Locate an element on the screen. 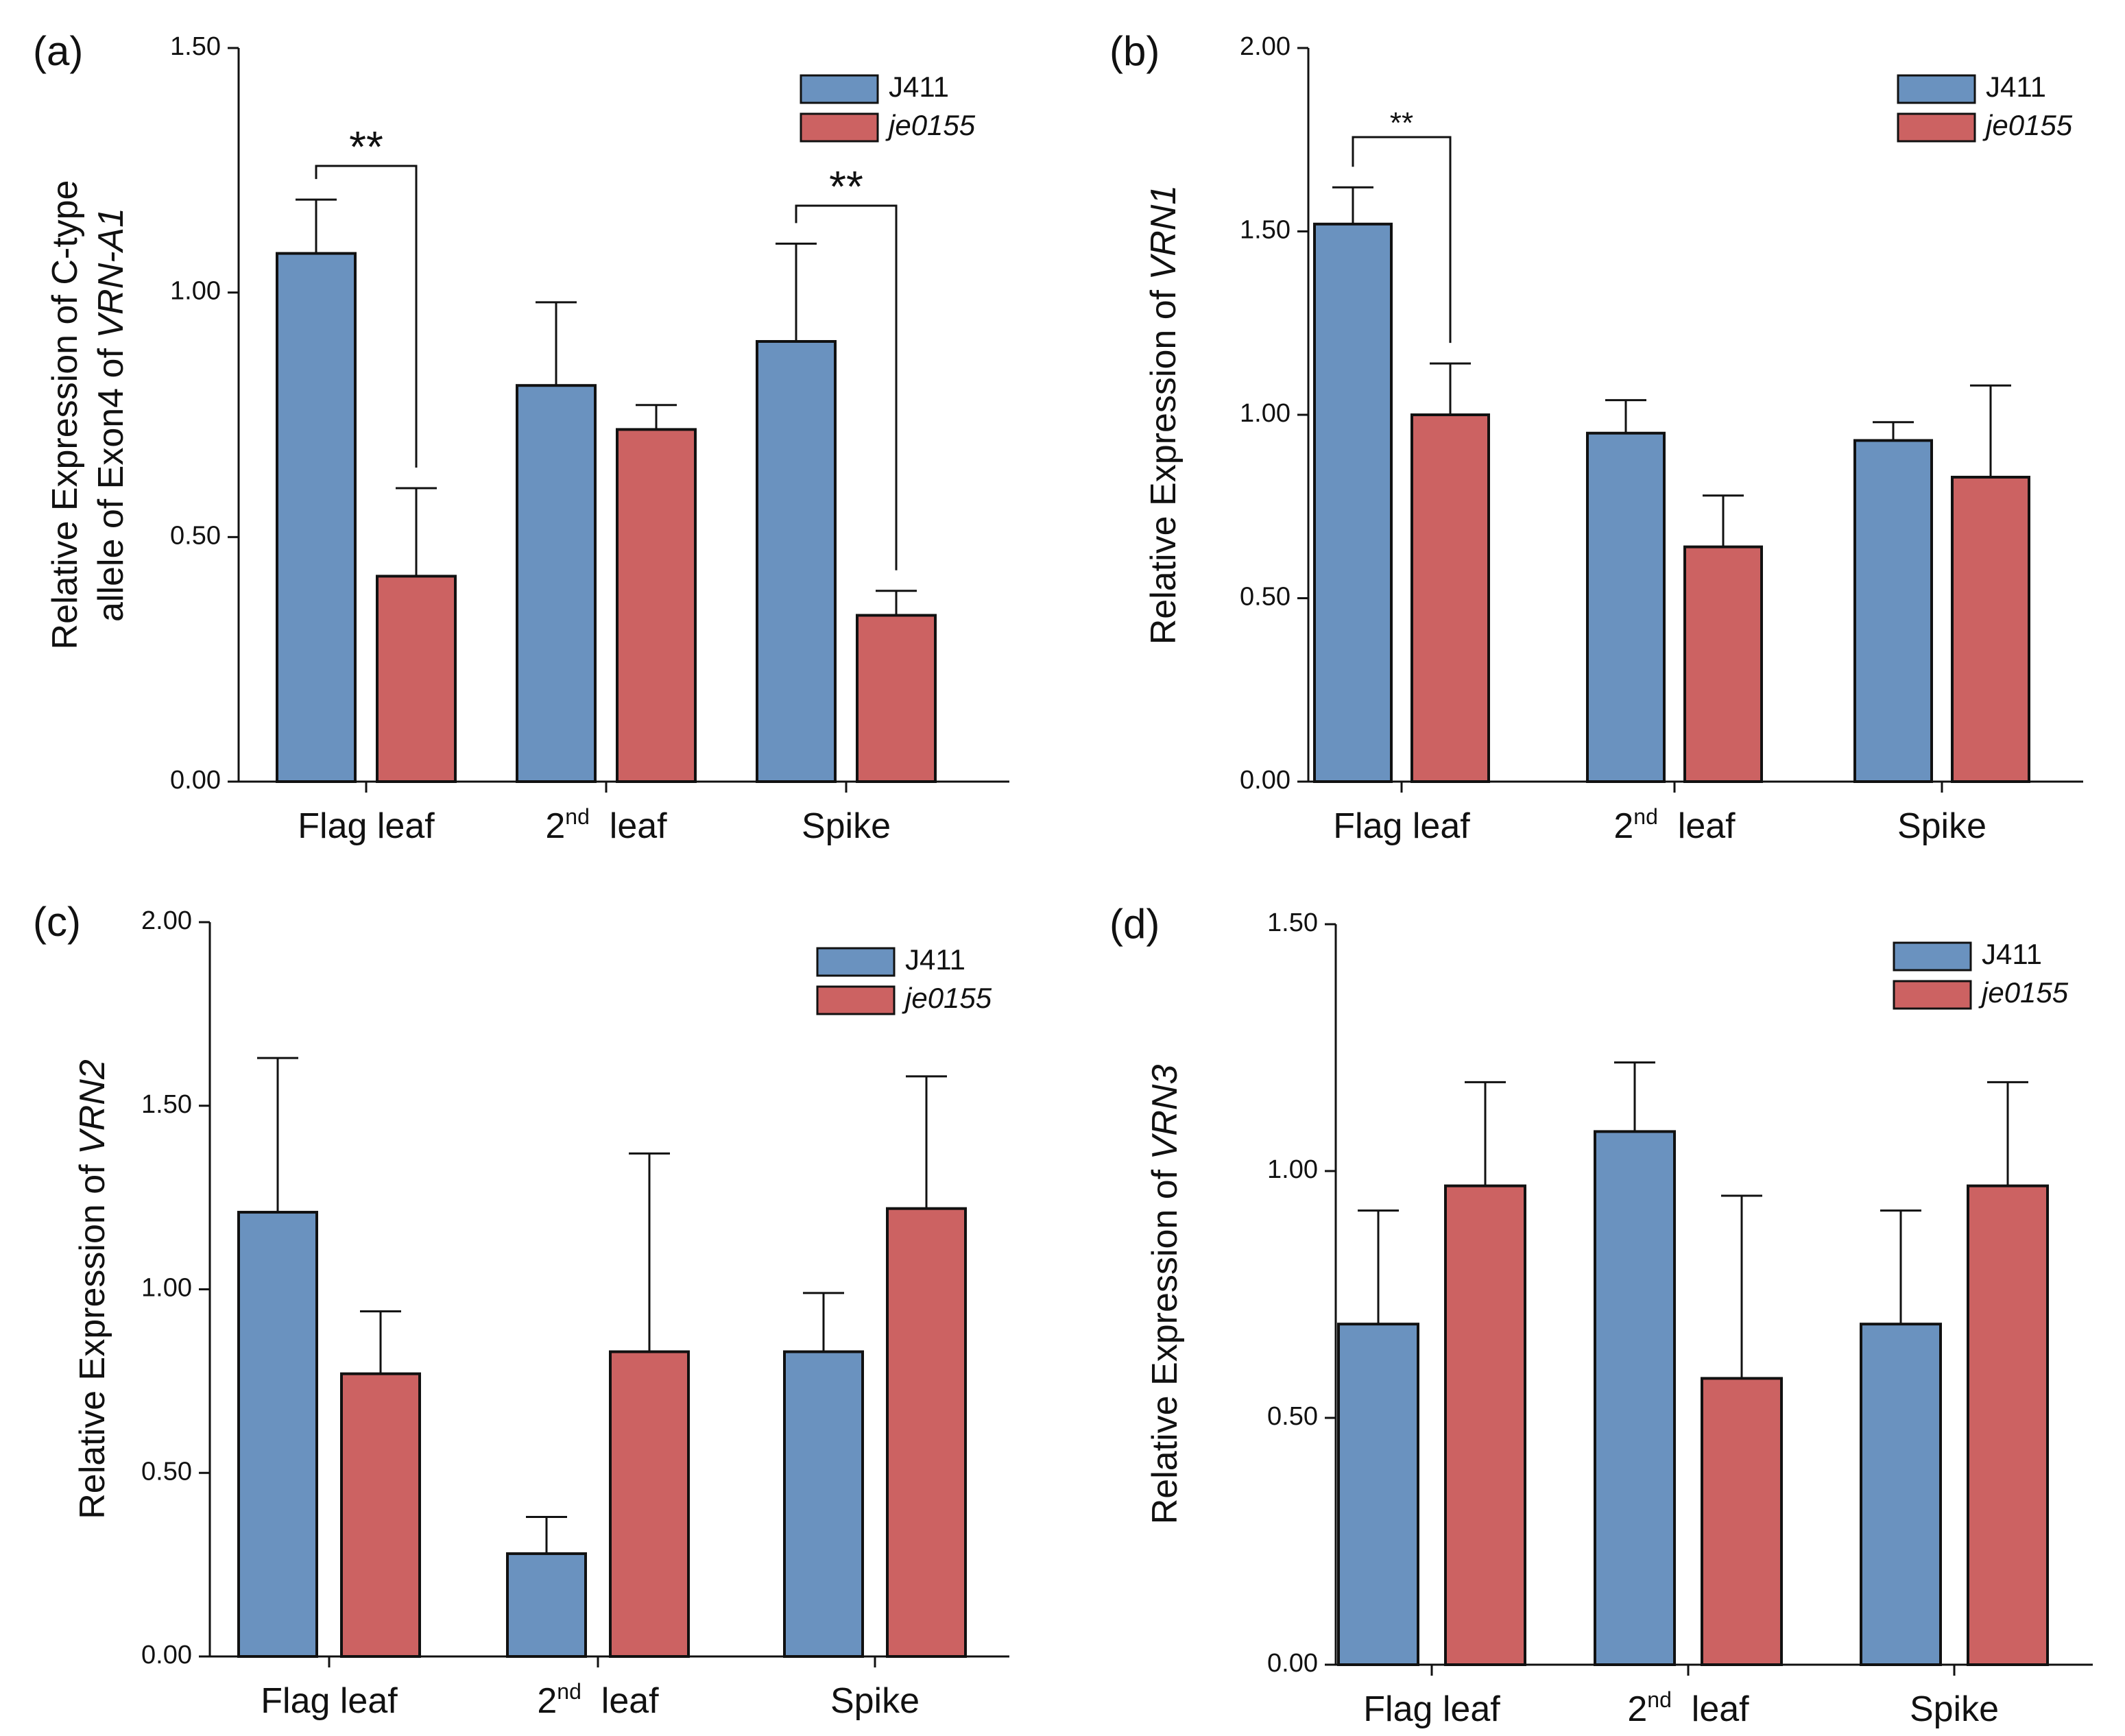  y-axis-label-run: Relative Expression of C-type is located at coordinates (65, 415).